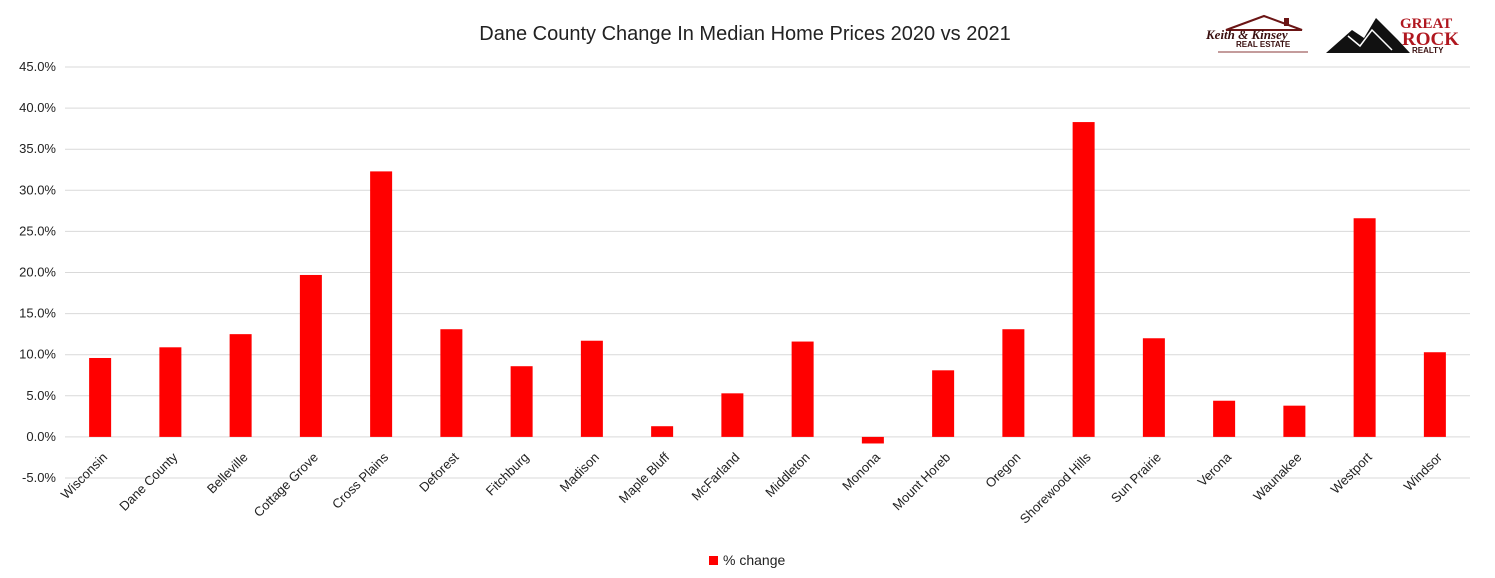 This screenshot has height=578, width=1495. Describe the element at coordinates (310, 355) in the screenshot. I see `bar-cottage-grove` at that location.